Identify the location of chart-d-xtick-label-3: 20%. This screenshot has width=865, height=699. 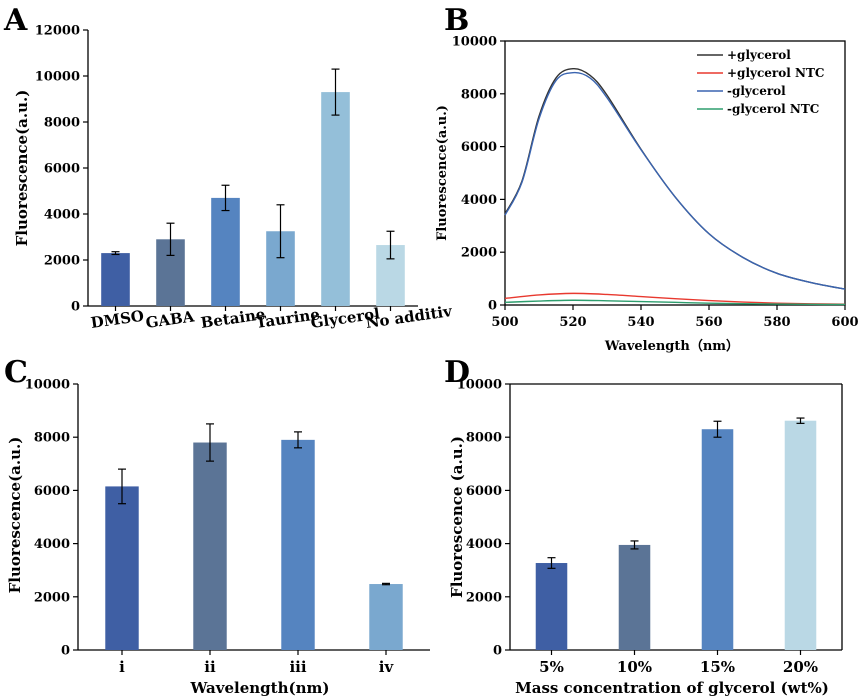
(800, 667).